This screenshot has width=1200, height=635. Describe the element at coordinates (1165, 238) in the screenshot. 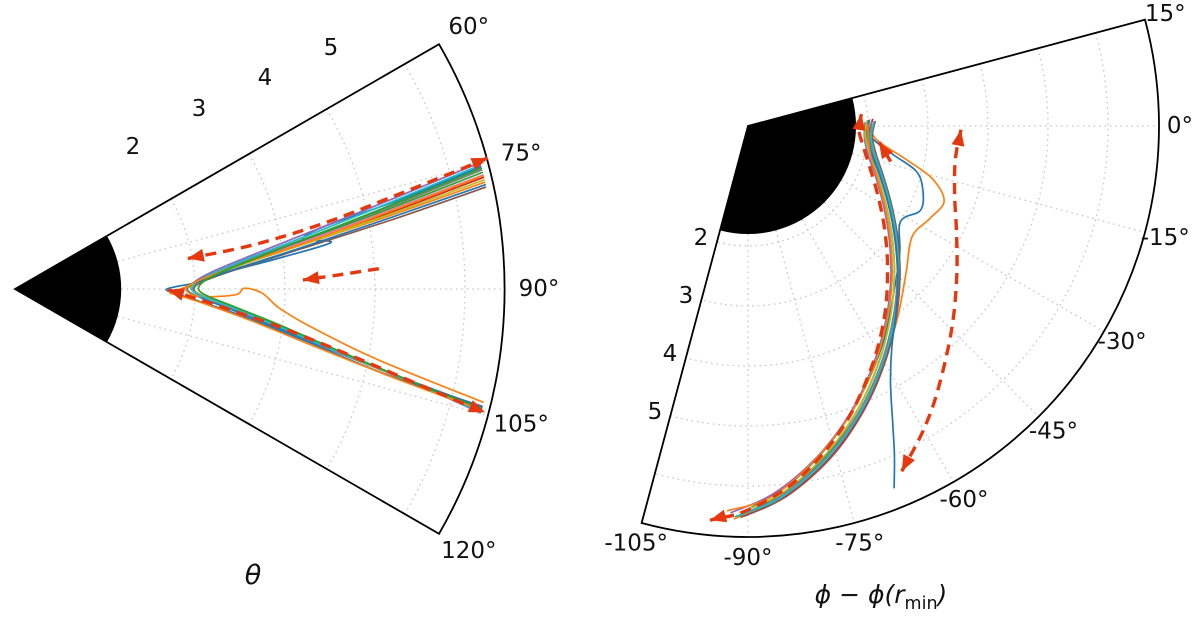

I see `angle-tick-label: -15°` at that location.